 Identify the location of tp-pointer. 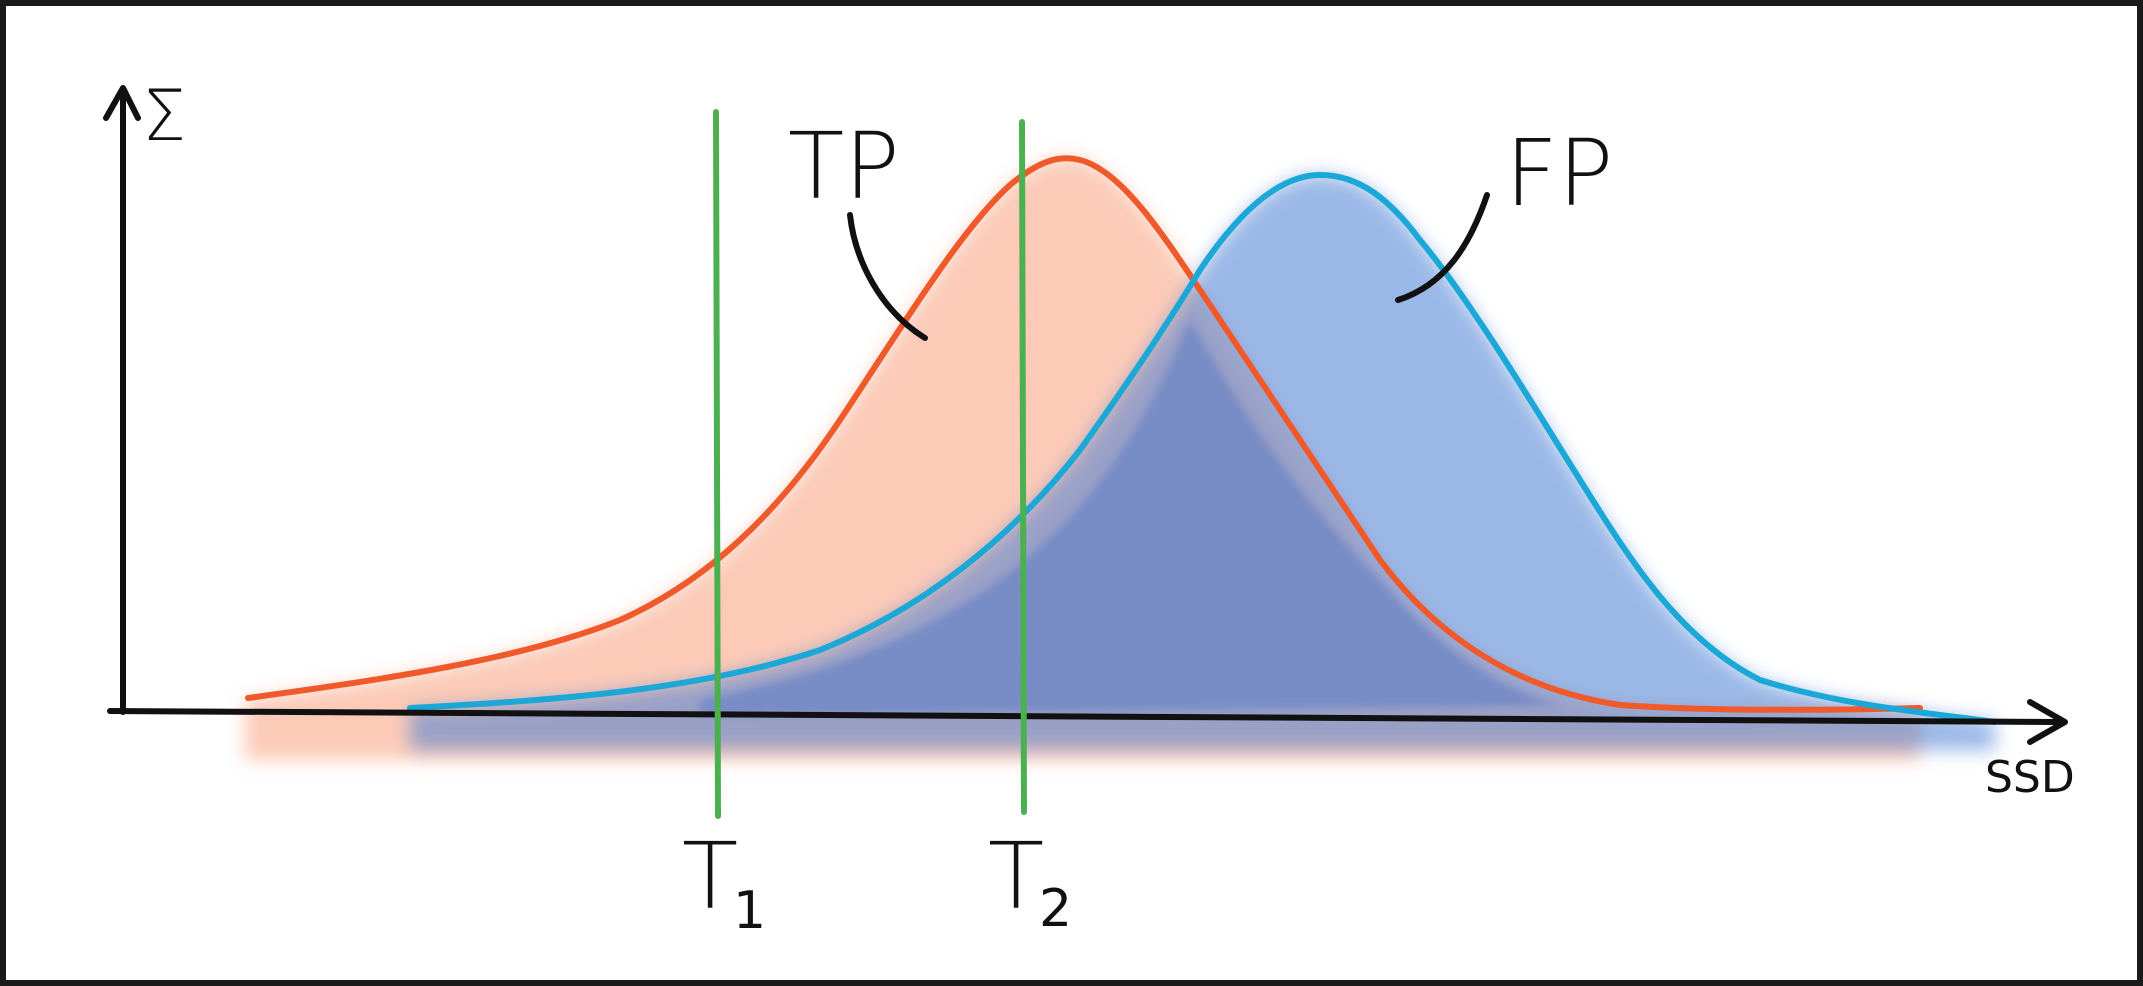
(887, 276).